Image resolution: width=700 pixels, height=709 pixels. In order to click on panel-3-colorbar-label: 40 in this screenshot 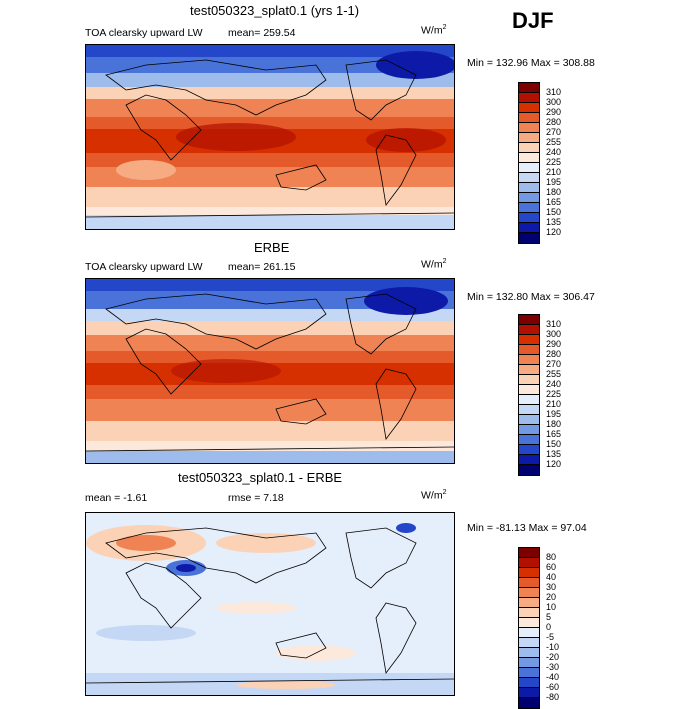, I will do `click(551, 577)`.